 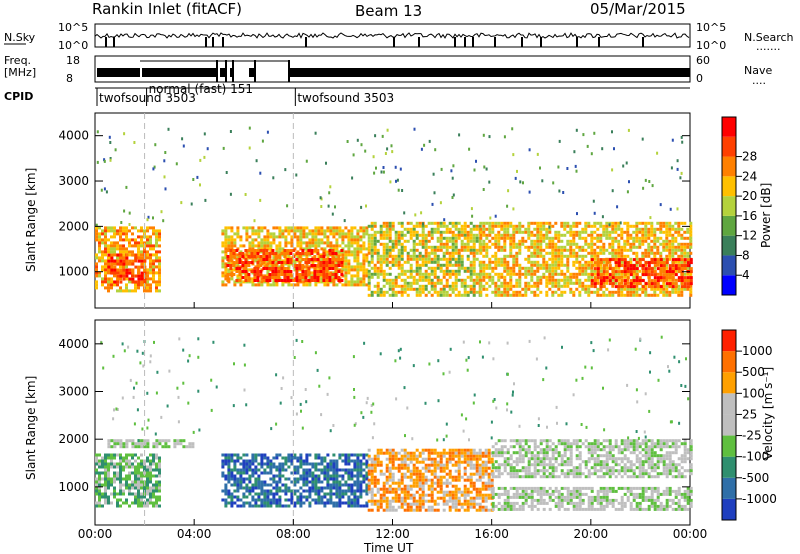 What do you see at coordinates (106, 42) in the screenshot?
I see `nsky-gap-mark` at bounding box center [106, 42].